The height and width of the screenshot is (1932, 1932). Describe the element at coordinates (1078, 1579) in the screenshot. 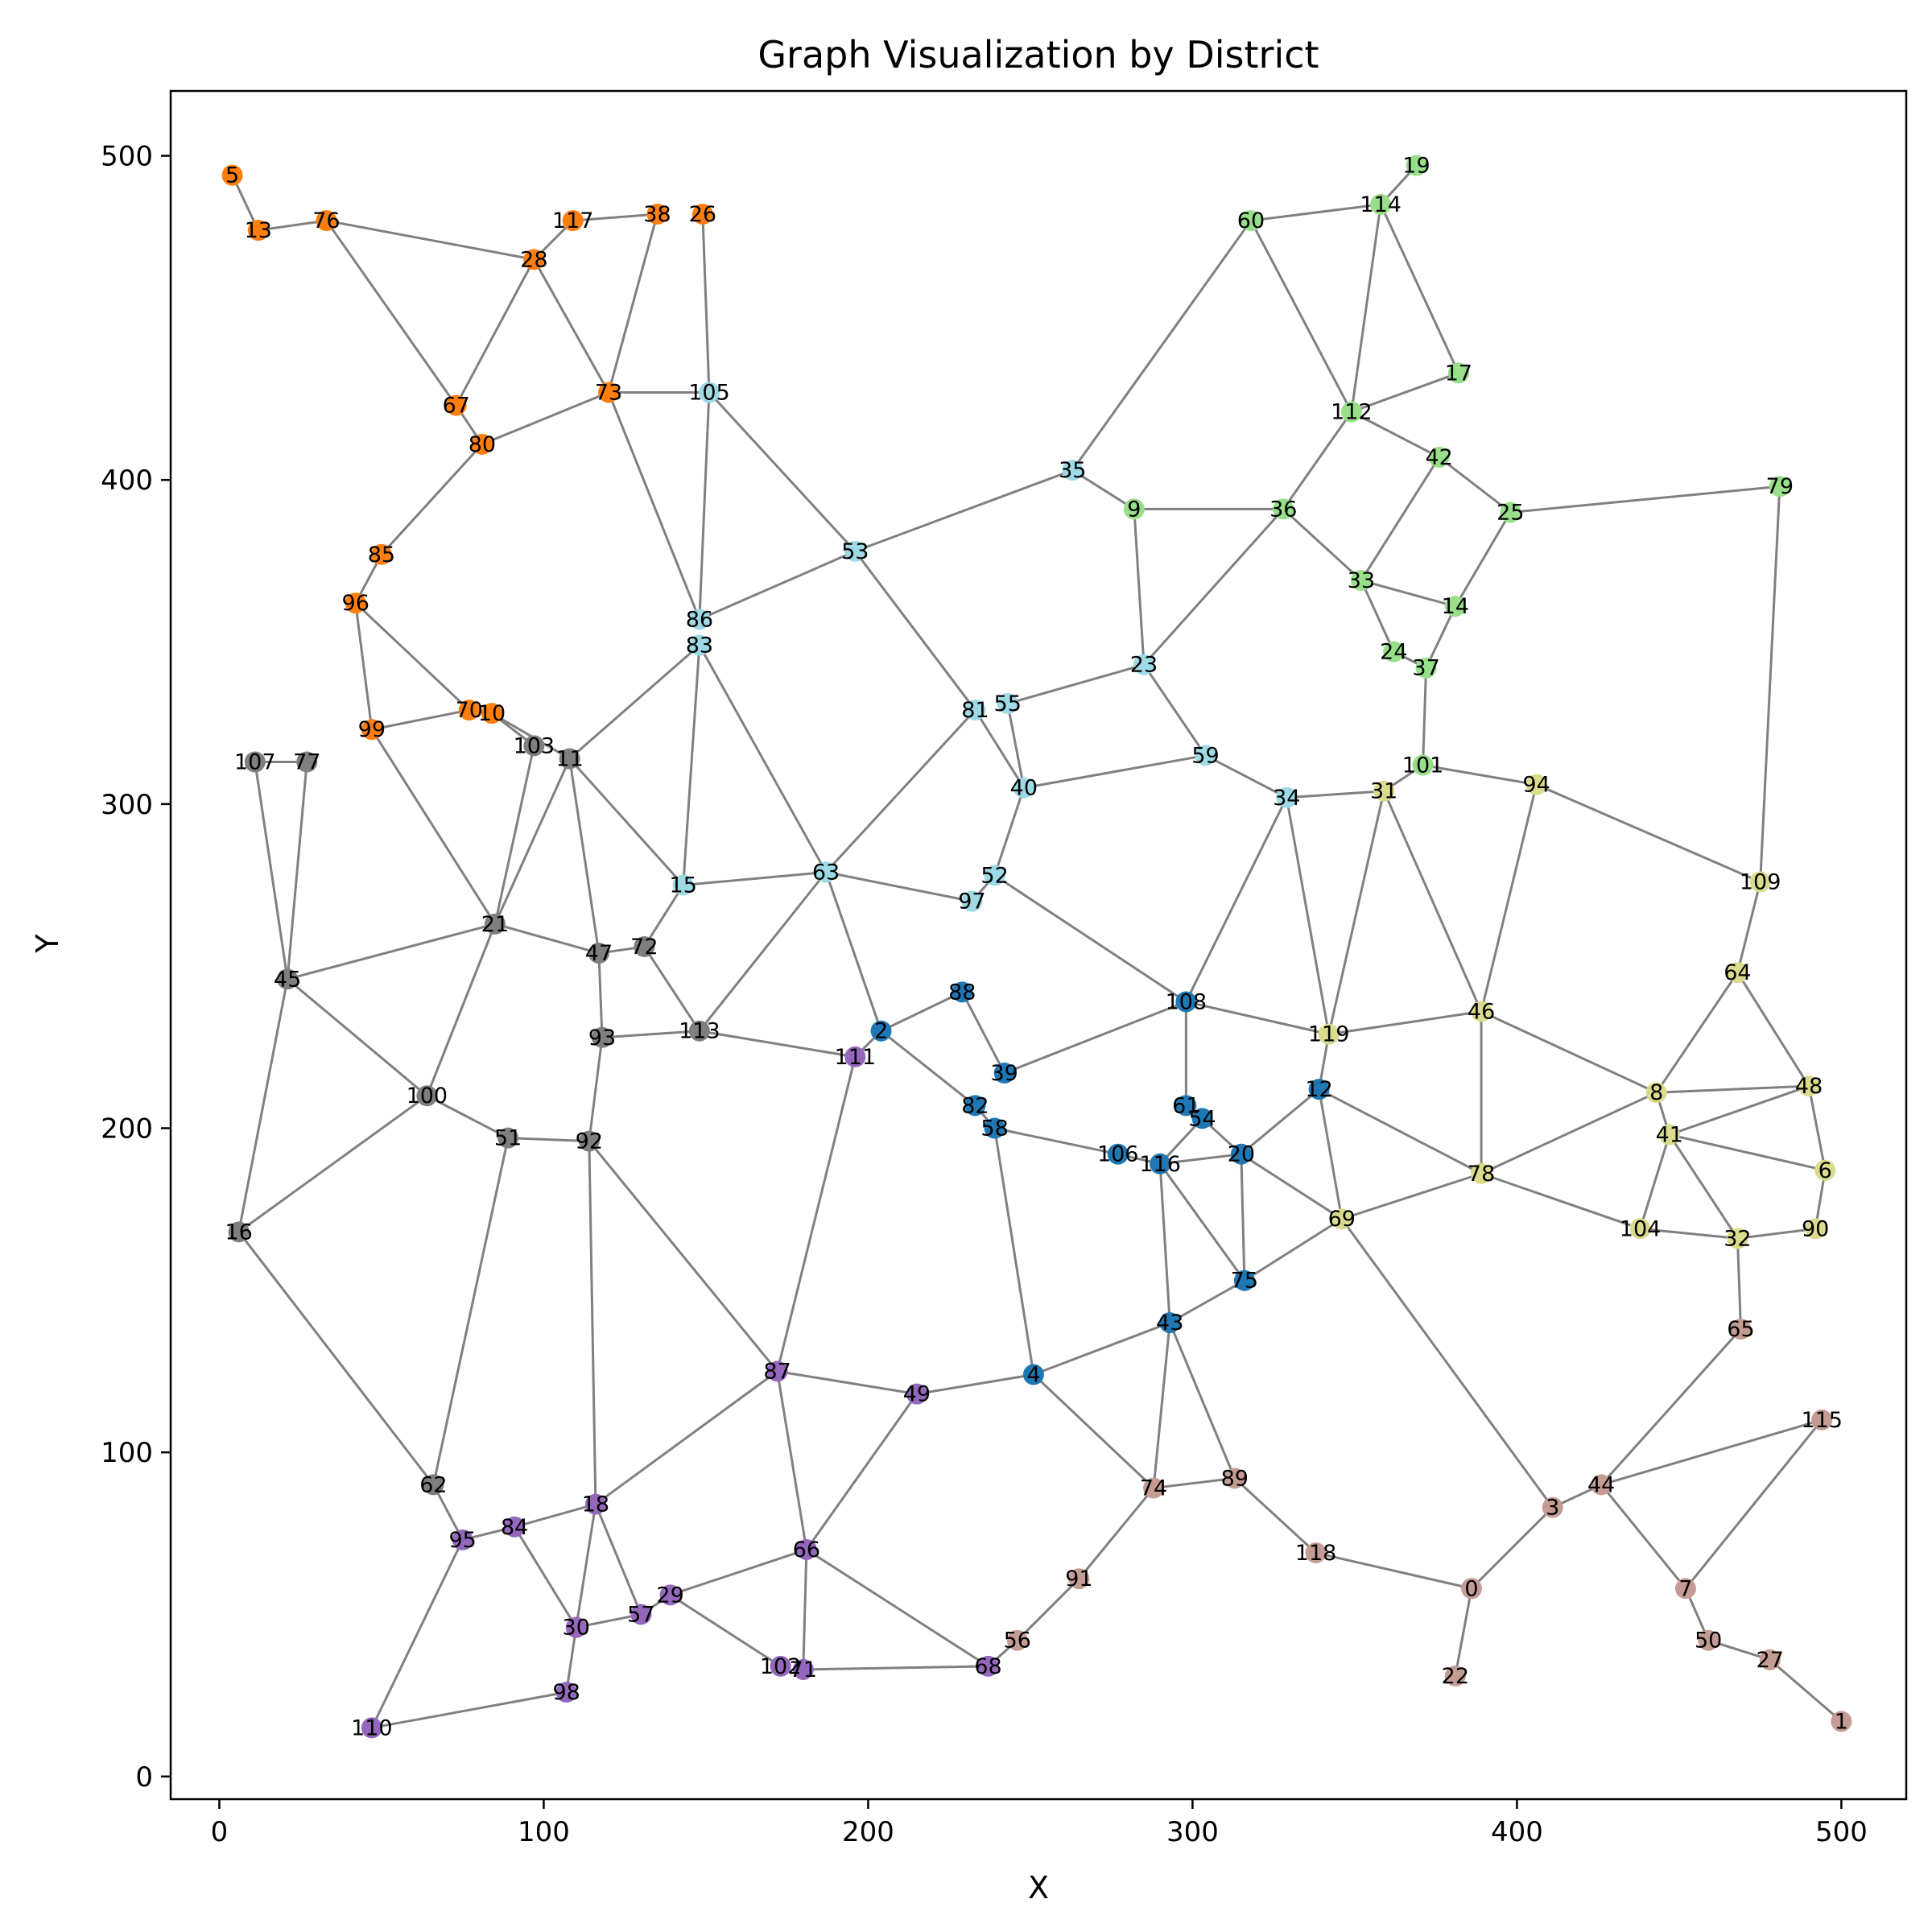

I see `node-label-91: 91` at that location.